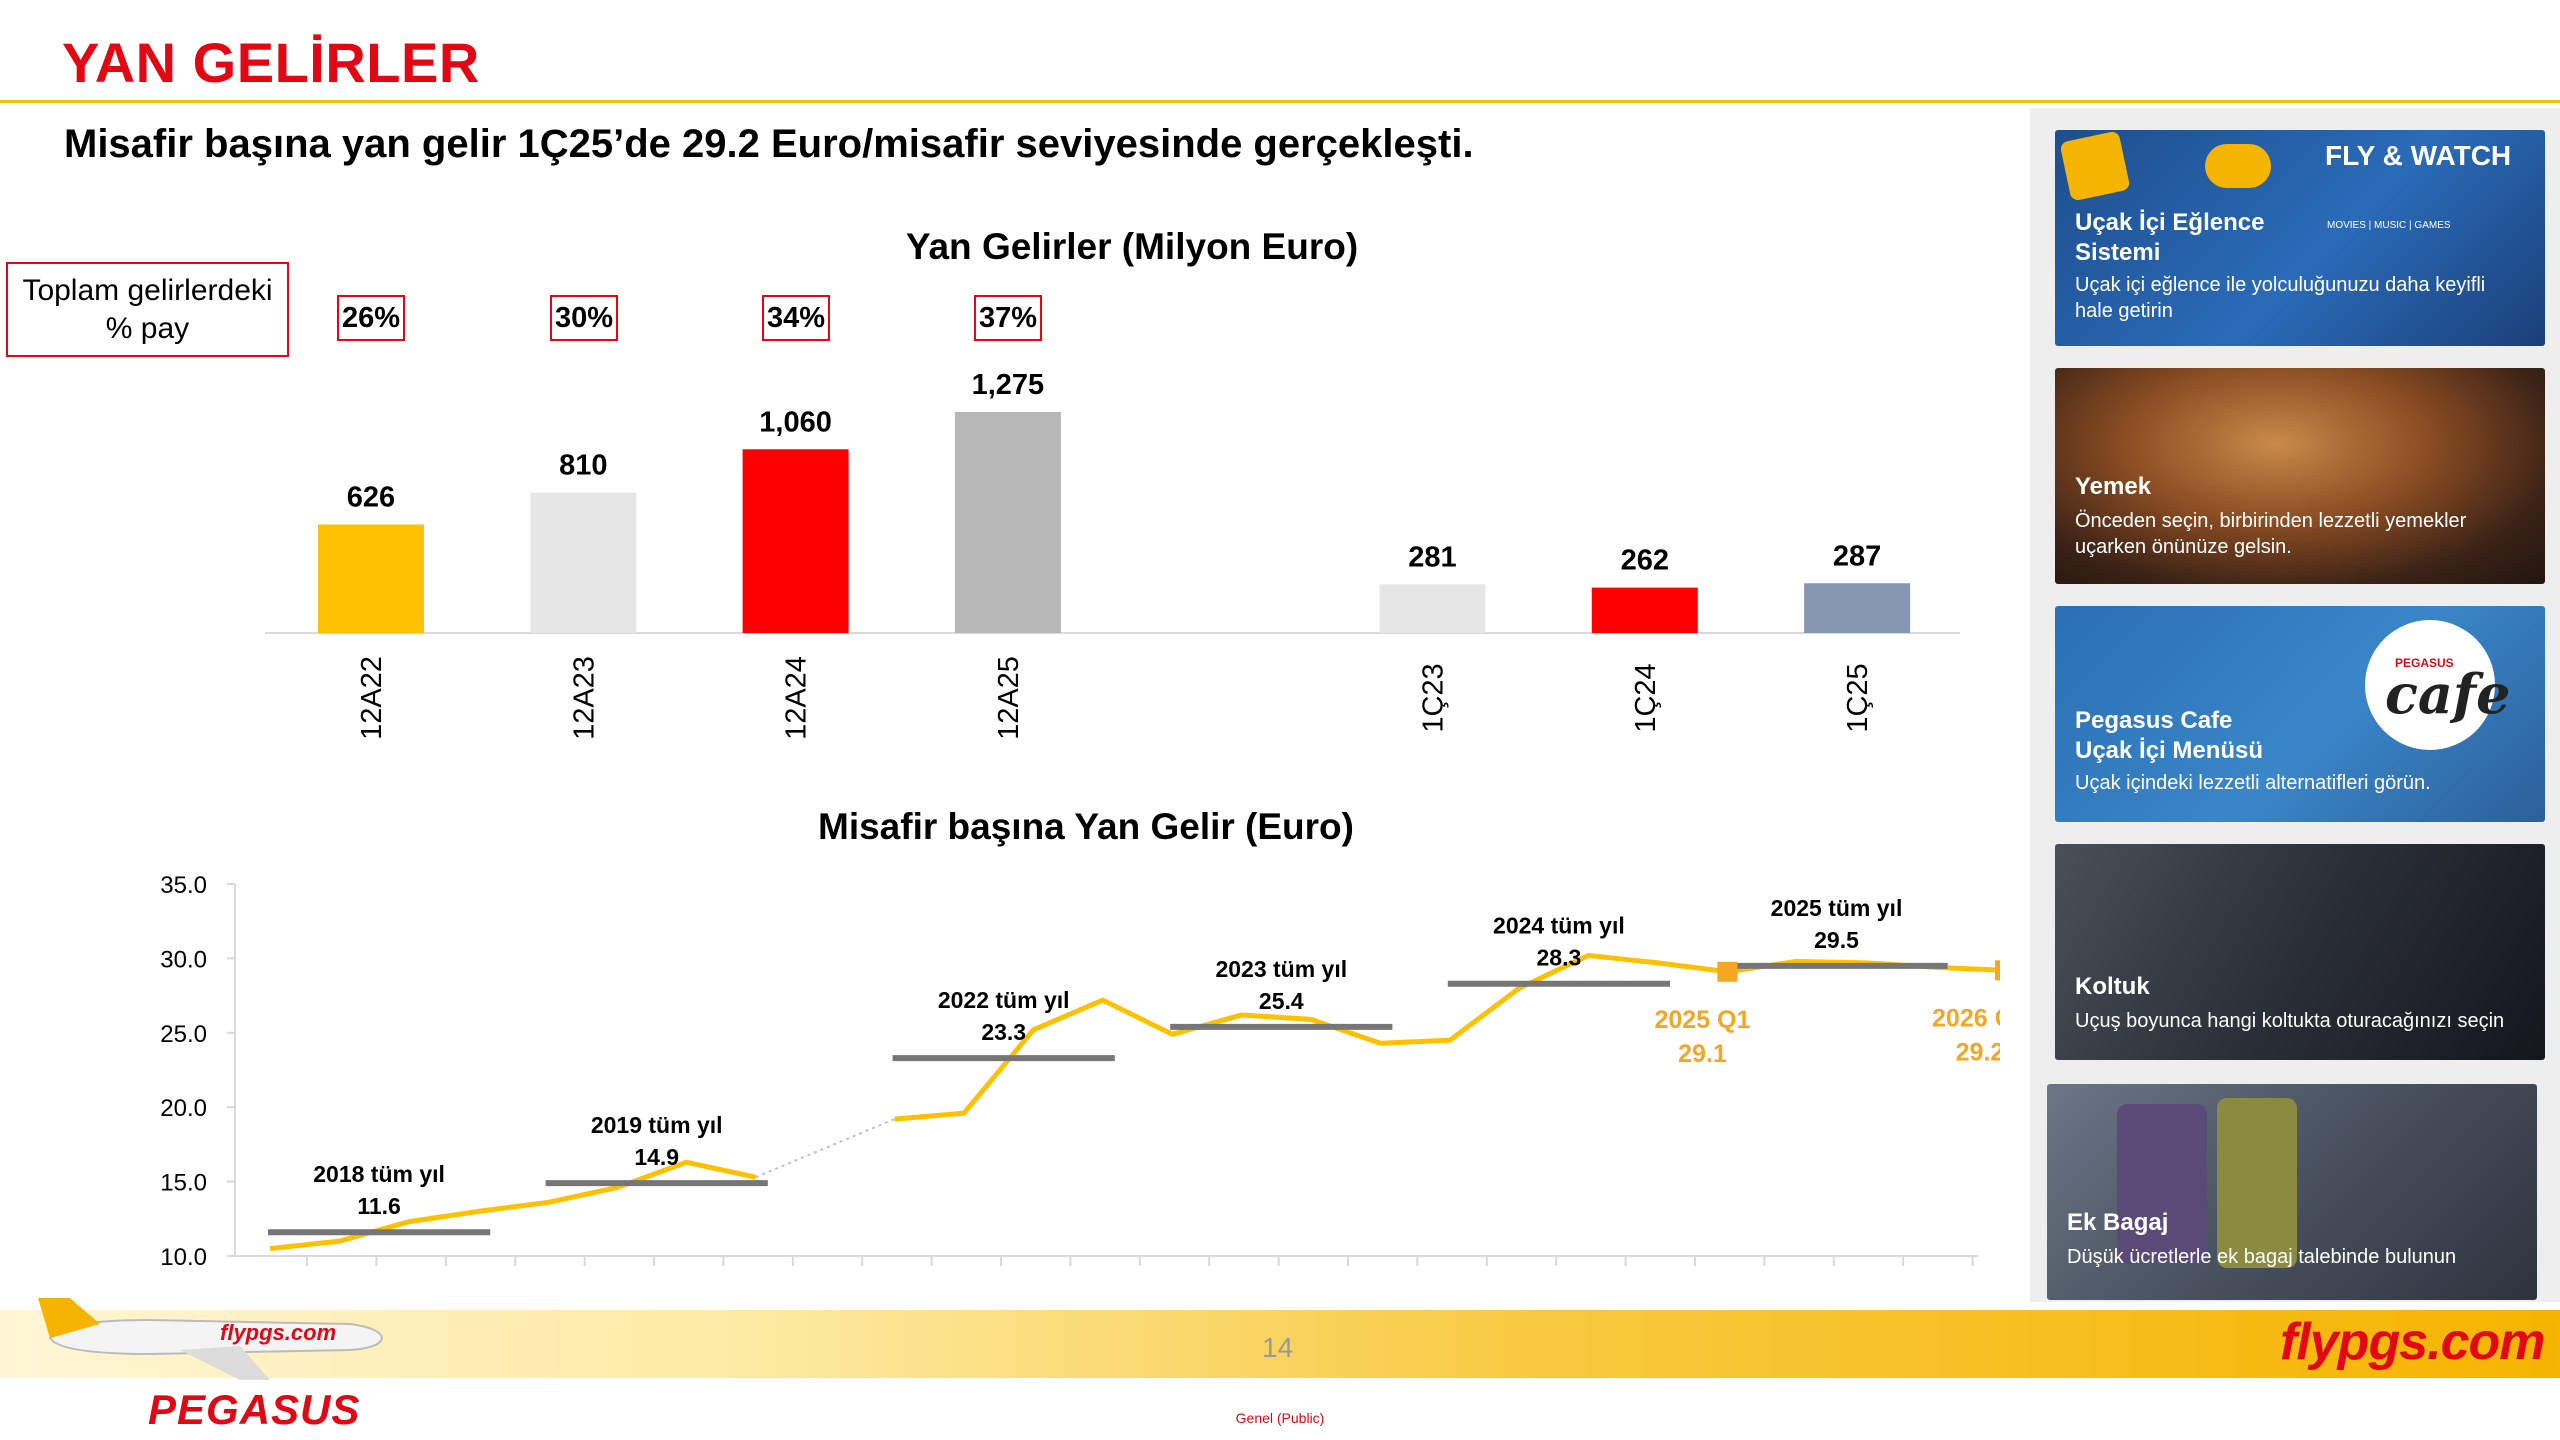 The height and width of the screenshot is (1440, 2560). I want to click on annual-average-value: 25.4, so click(1281, 1001).